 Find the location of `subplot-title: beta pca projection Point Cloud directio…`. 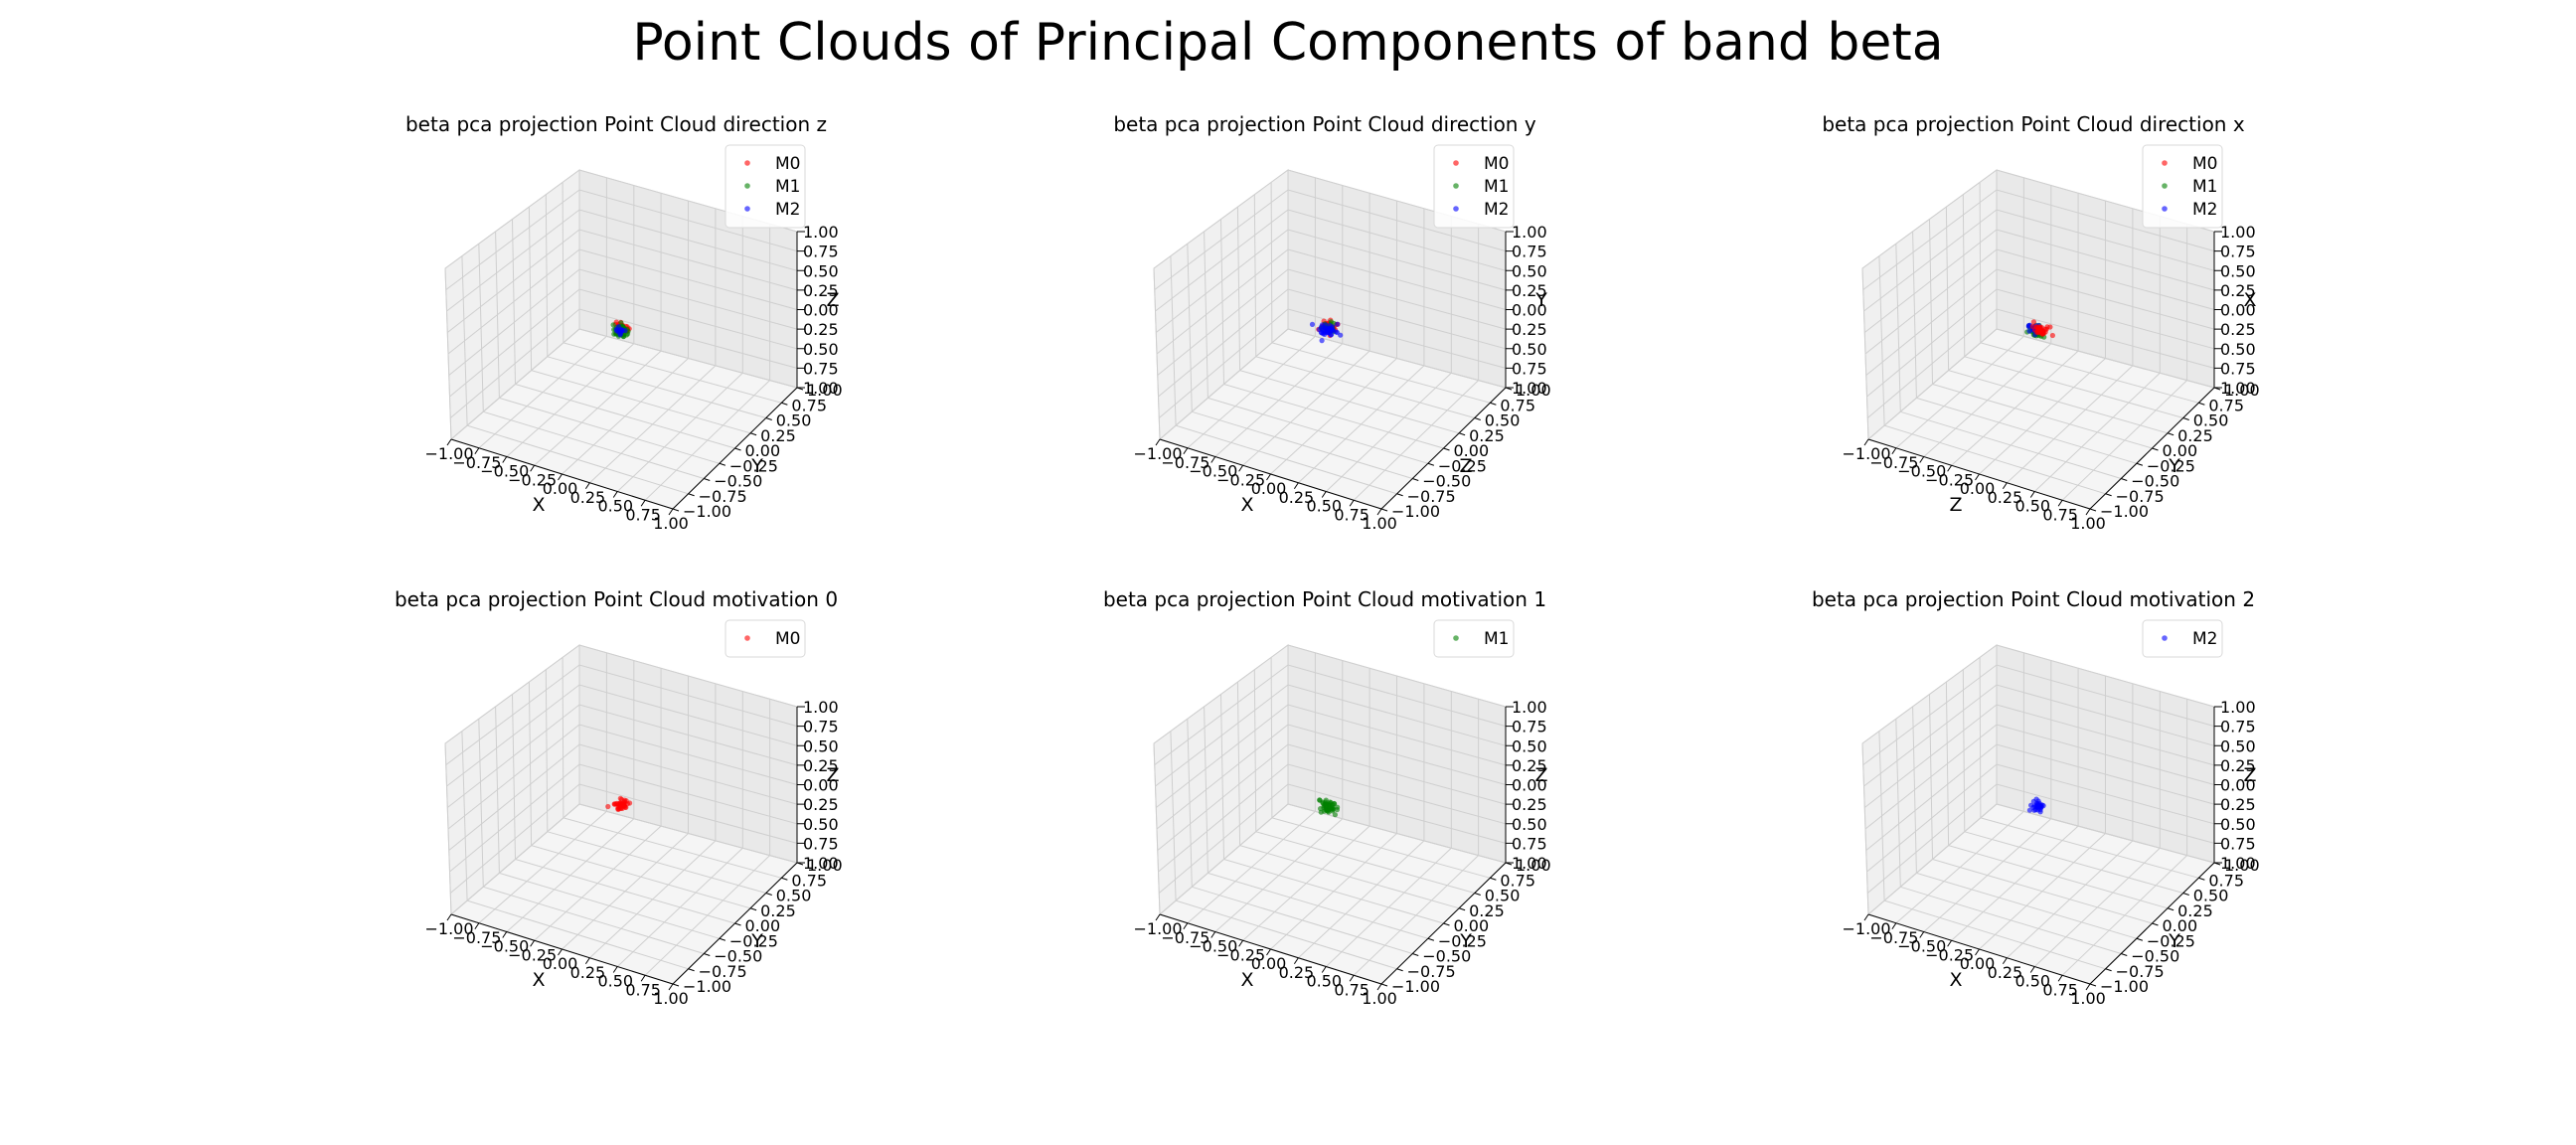

subplot-title: beta pca projection Point Cloud directio… is located at coordinates (2033, 124).